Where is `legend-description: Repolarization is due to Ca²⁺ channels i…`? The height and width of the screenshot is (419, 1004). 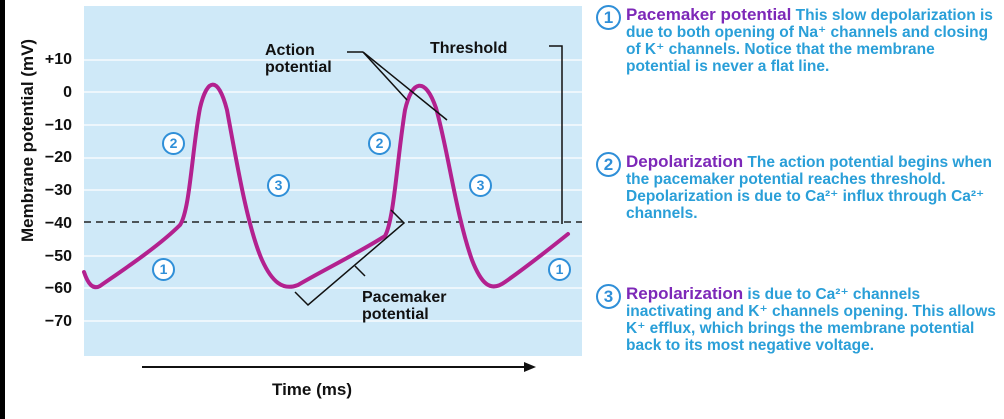 legend-description: Repolarization is due to Ca²⁺ channels i… is located at coordinates (812, 319).